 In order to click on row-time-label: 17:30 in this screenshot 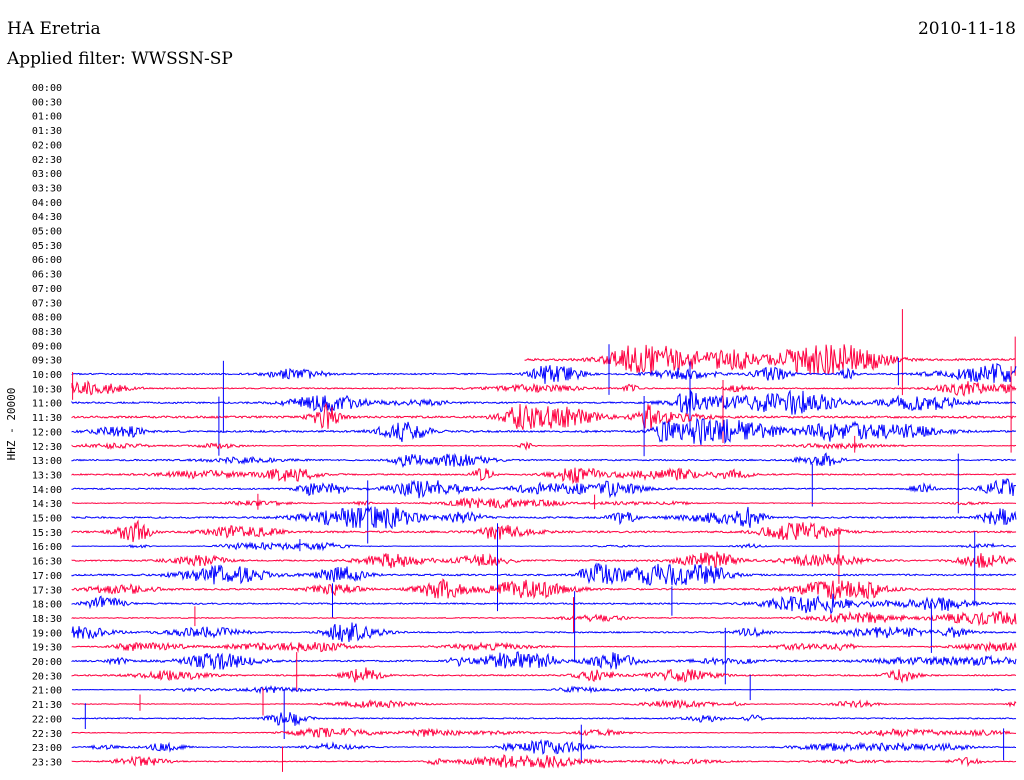, I will do `click(47, 590)`.